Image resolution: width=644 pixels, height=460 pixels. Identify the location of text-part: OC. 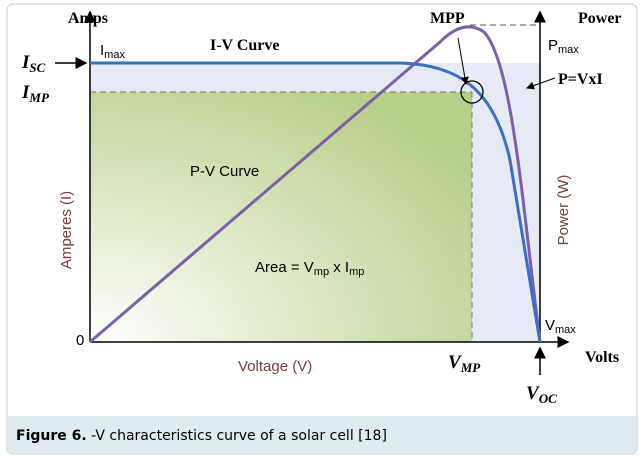
(548, 398).